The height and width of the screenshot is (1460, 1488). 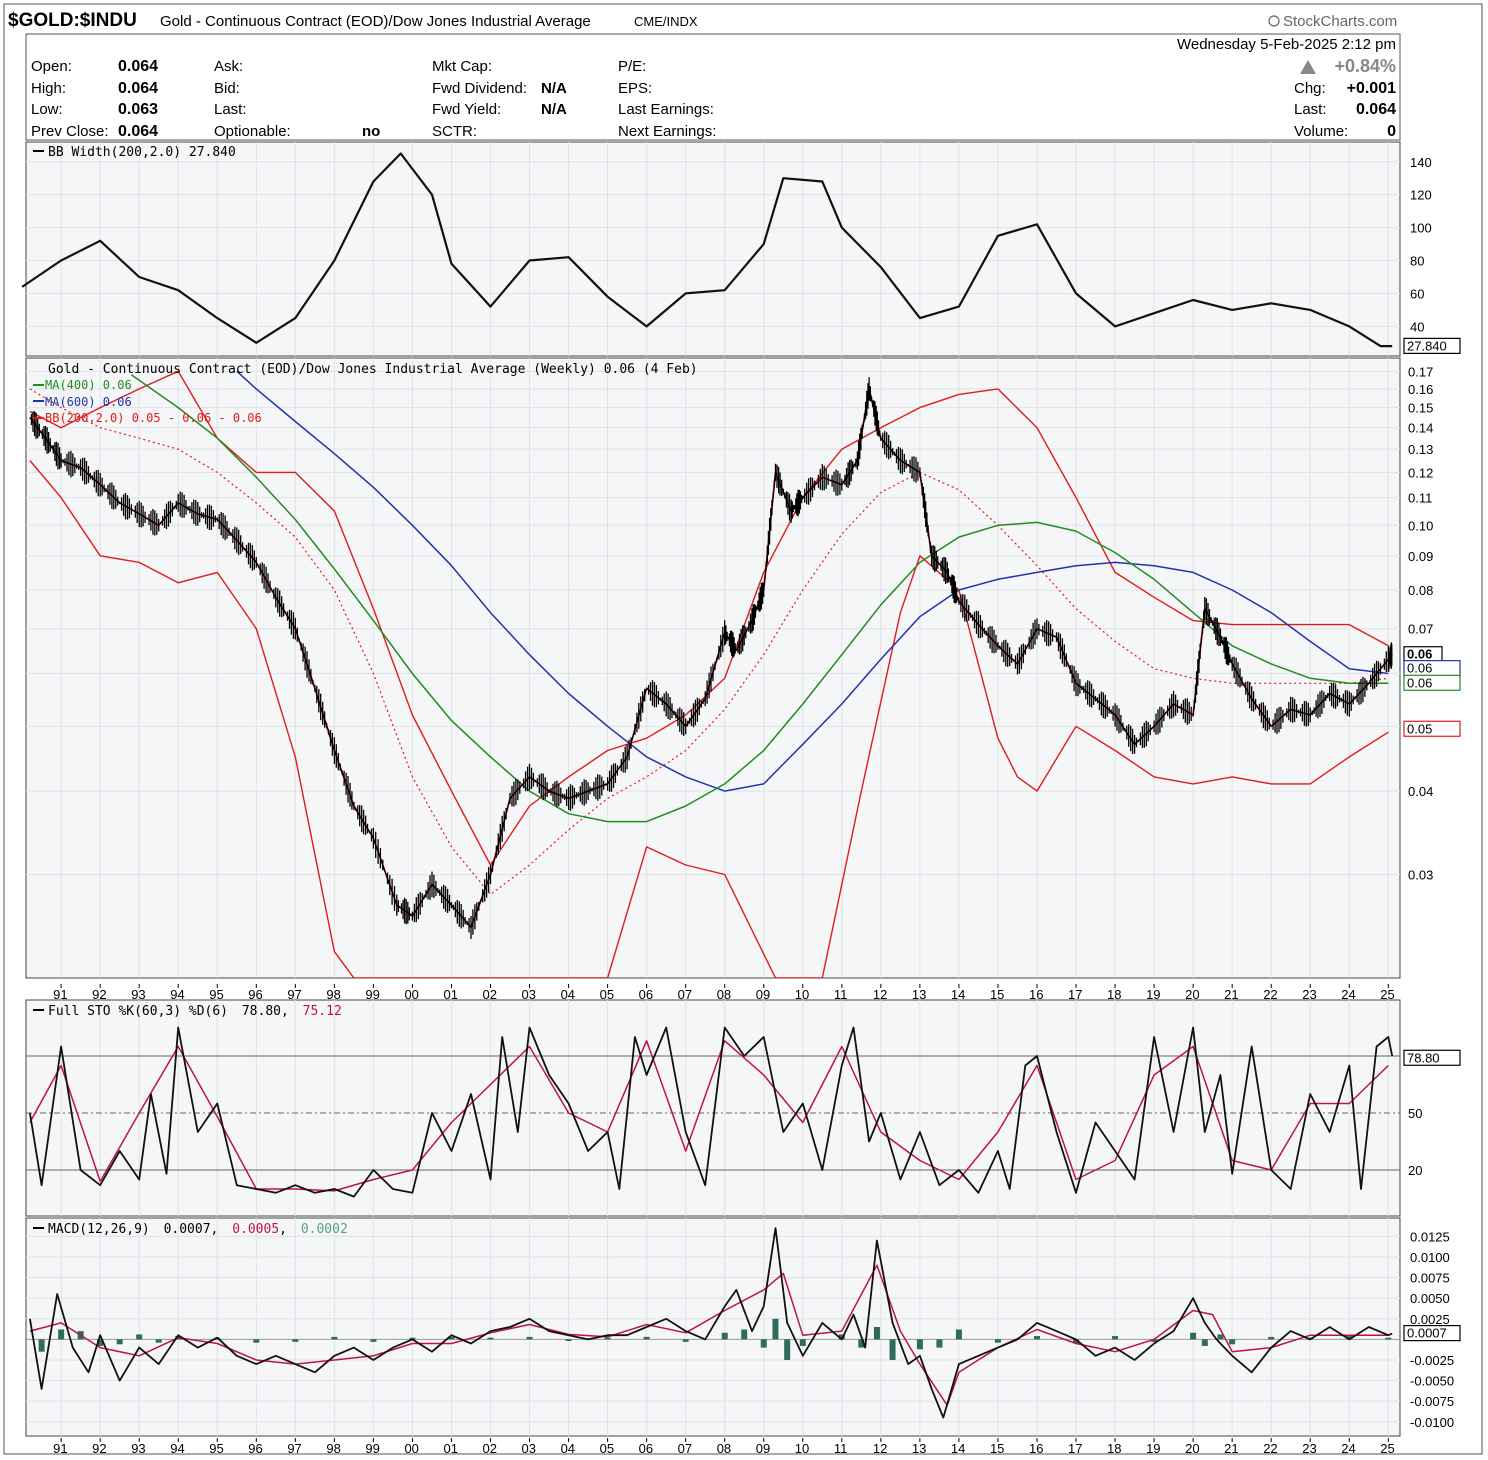 I want to click on x-tick-label: 93, so click(x=138, y=1448).